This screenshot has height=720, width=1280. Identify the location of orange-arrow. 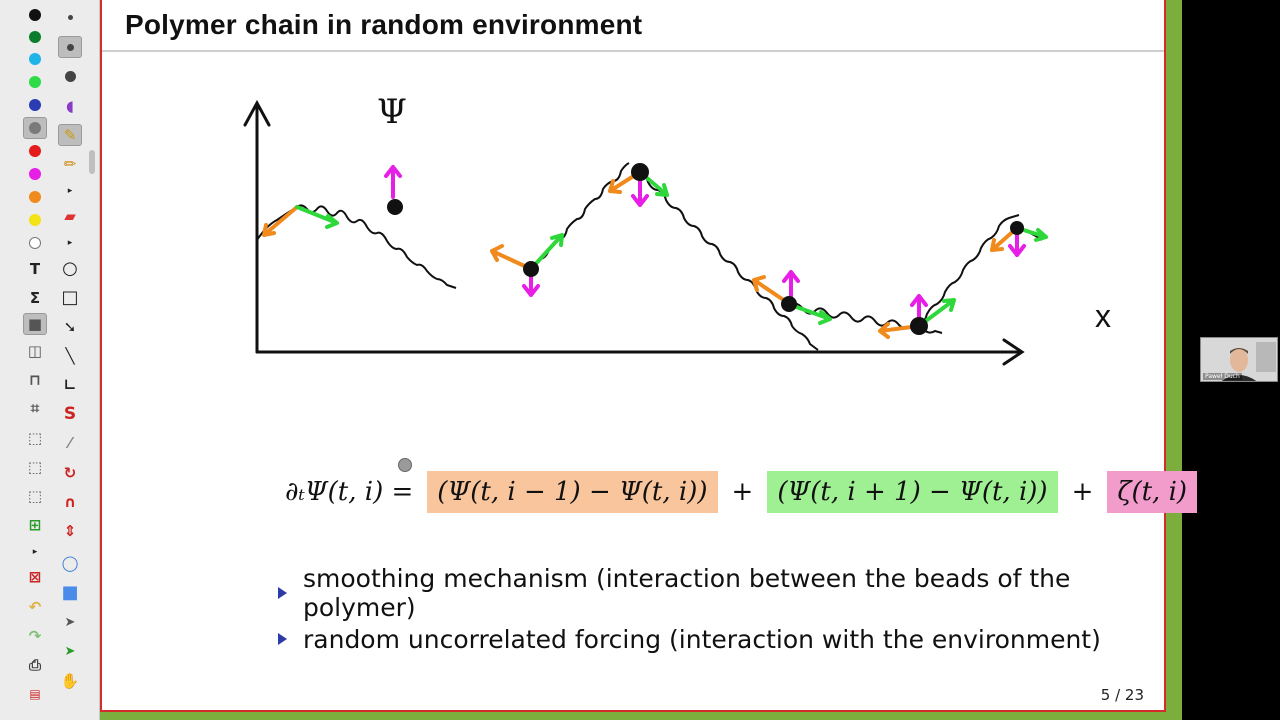
(280, 221).